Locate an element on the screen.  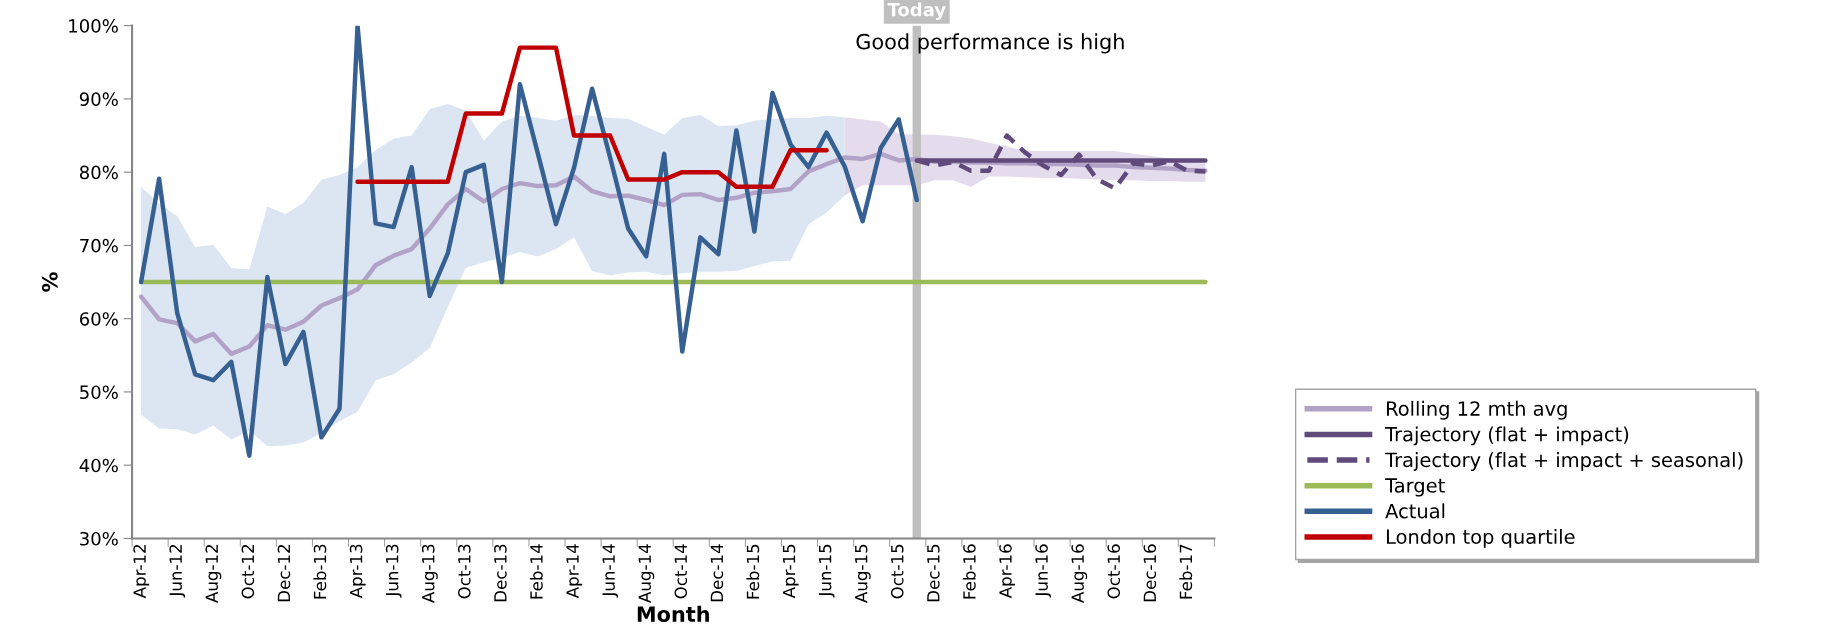
x-tick-label: Apr-13 is located at coordinates (357, 571).